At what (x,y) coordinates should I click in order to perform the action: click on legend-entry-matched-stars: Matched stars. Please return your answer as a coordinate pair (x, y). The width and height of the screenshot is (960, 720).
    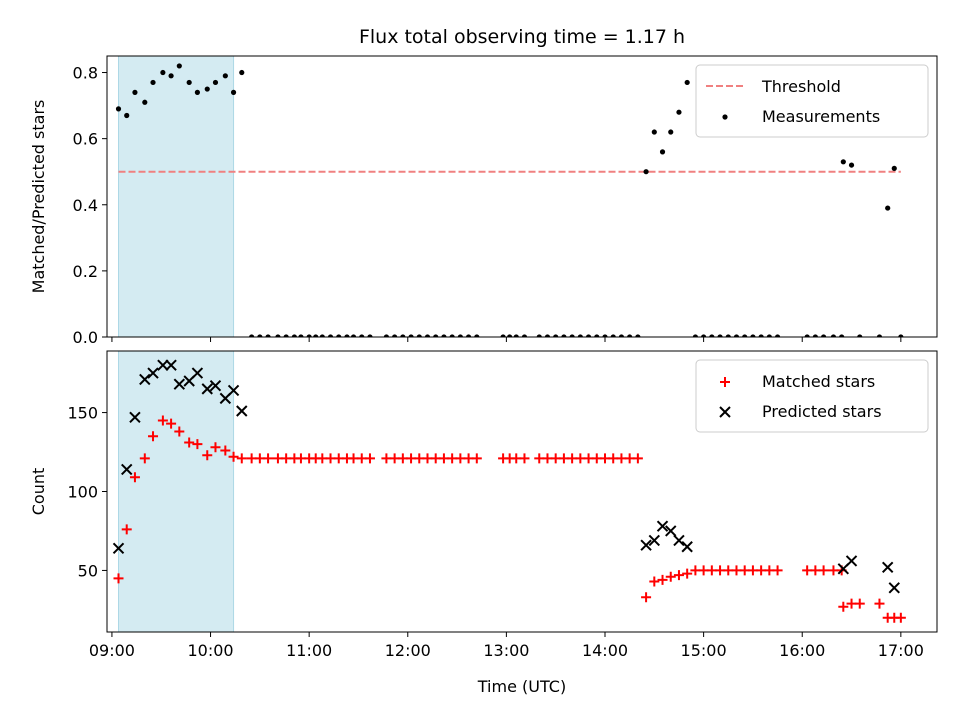
    Looking at the image, I should click on (797, 381).